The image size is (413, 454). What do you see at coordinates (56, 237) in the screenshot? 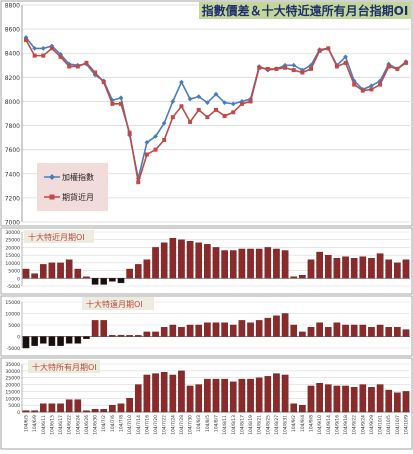
I see `near-oi-label: 十大特近月期OI` at bounding box center [56, 237].